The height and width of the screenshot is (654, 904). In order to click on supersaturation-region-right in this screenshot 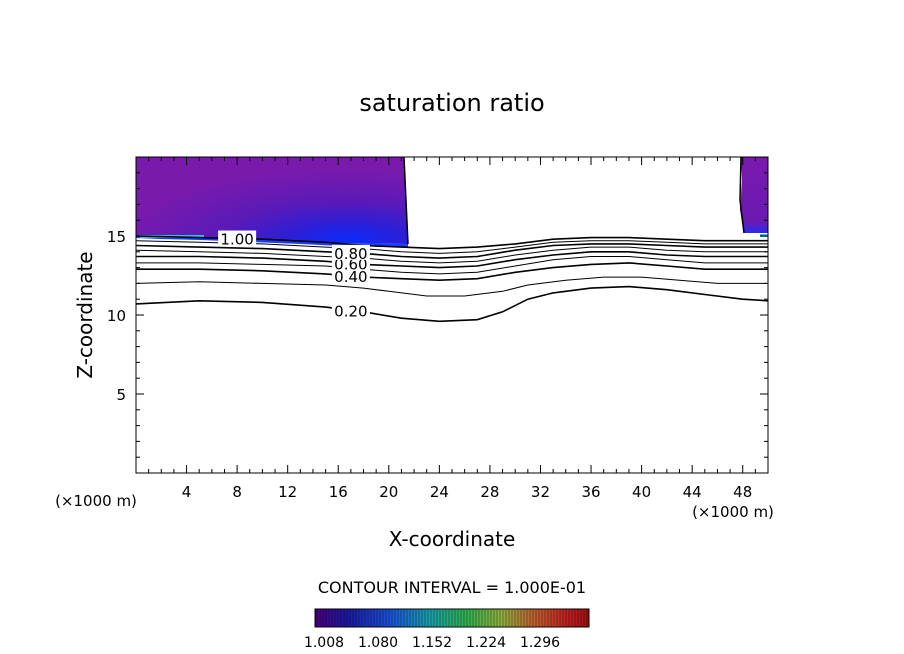, I will do `click(754, 195)`.